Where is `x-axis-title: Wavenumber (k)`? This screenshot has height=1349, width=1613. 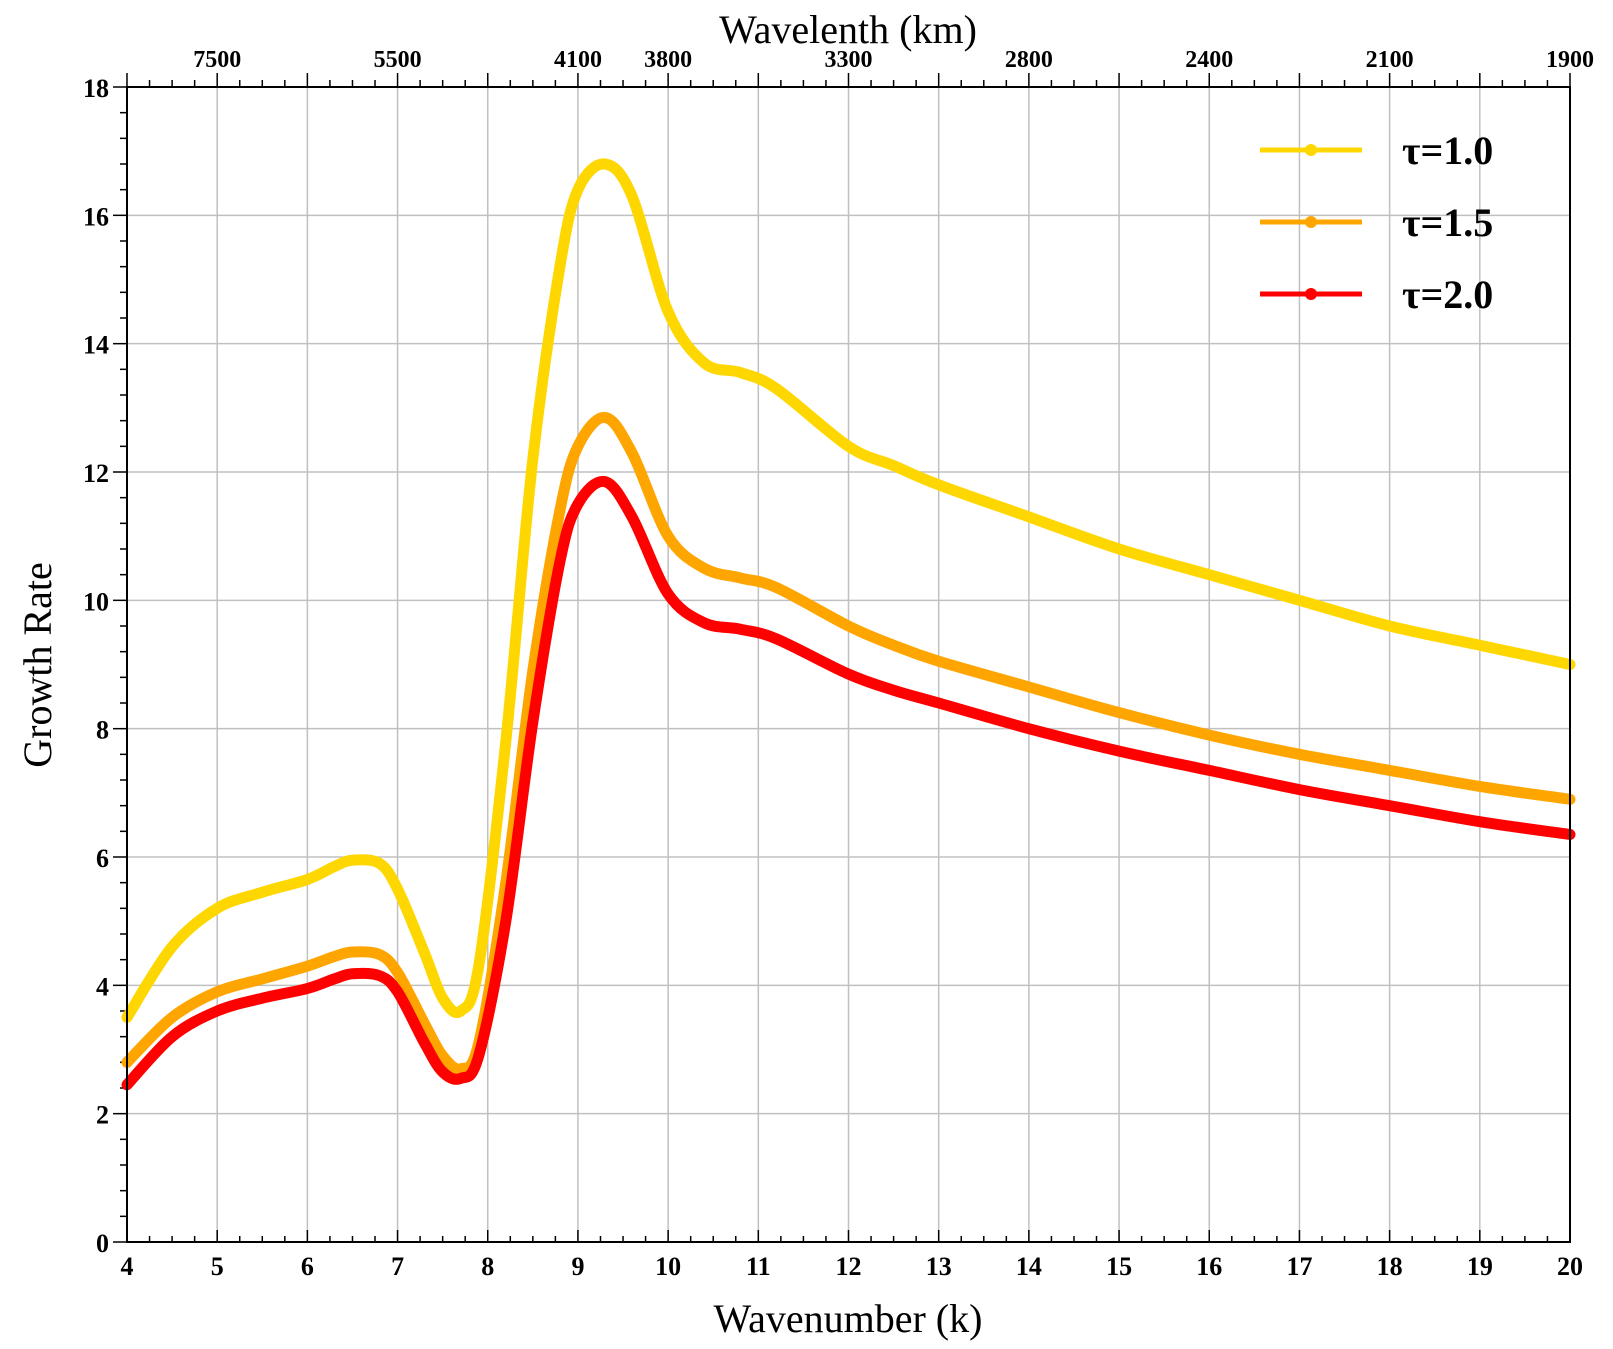
x-axis-title: Wavenumber (k) is located at coordinates (848, 1318).